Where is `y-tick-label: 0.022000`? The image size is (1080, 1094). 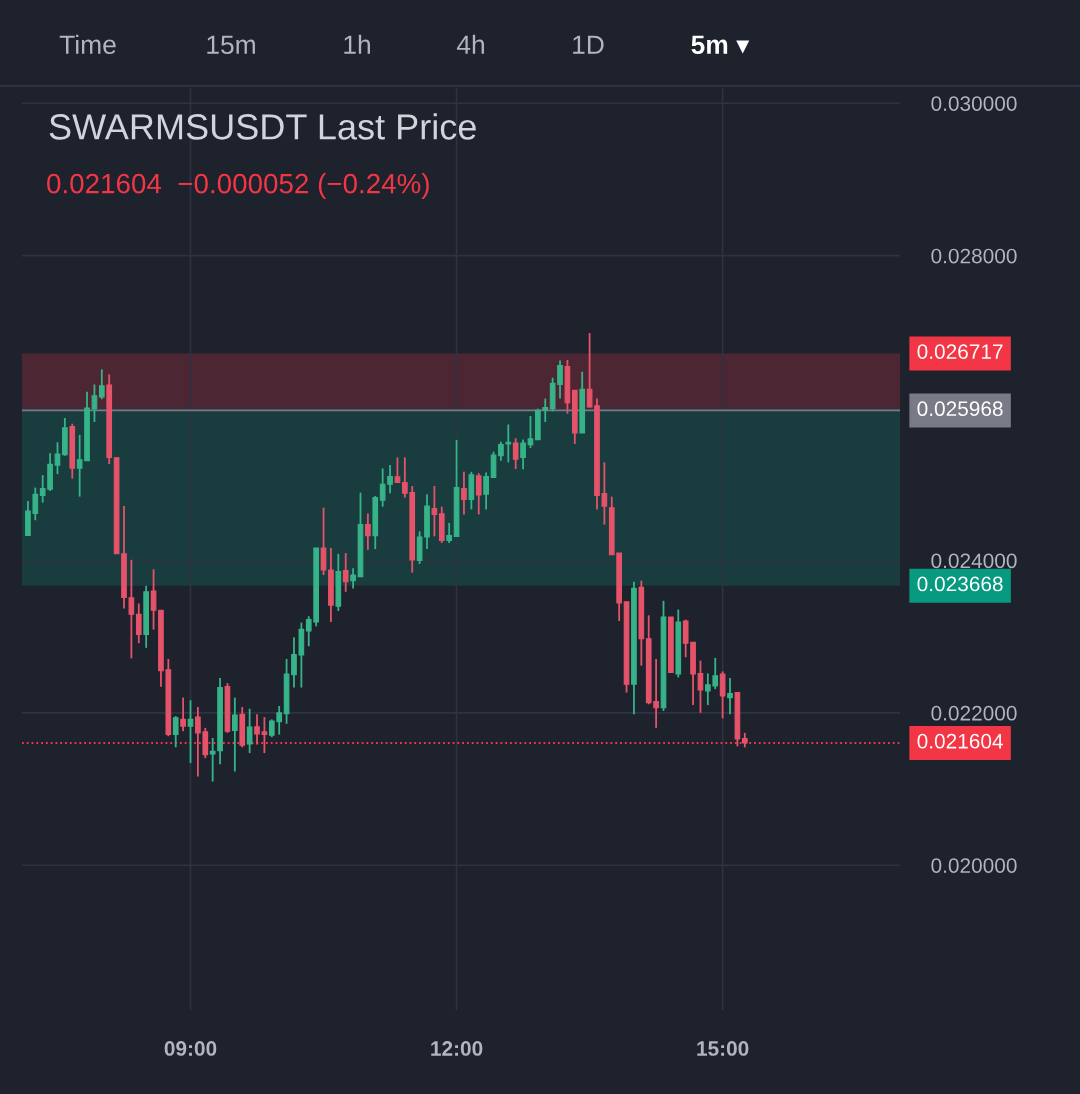
y-tick-label: 0.022000 is located at coordinates (974, 713).